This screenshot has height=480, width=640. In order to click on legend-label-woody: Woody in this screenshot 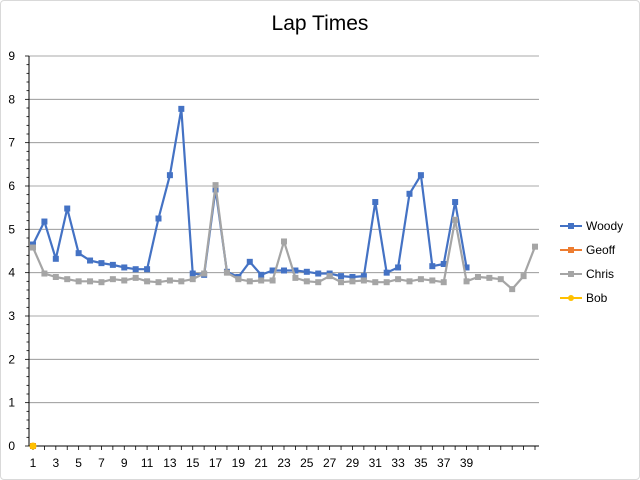, I will do `click(605, 226)`.